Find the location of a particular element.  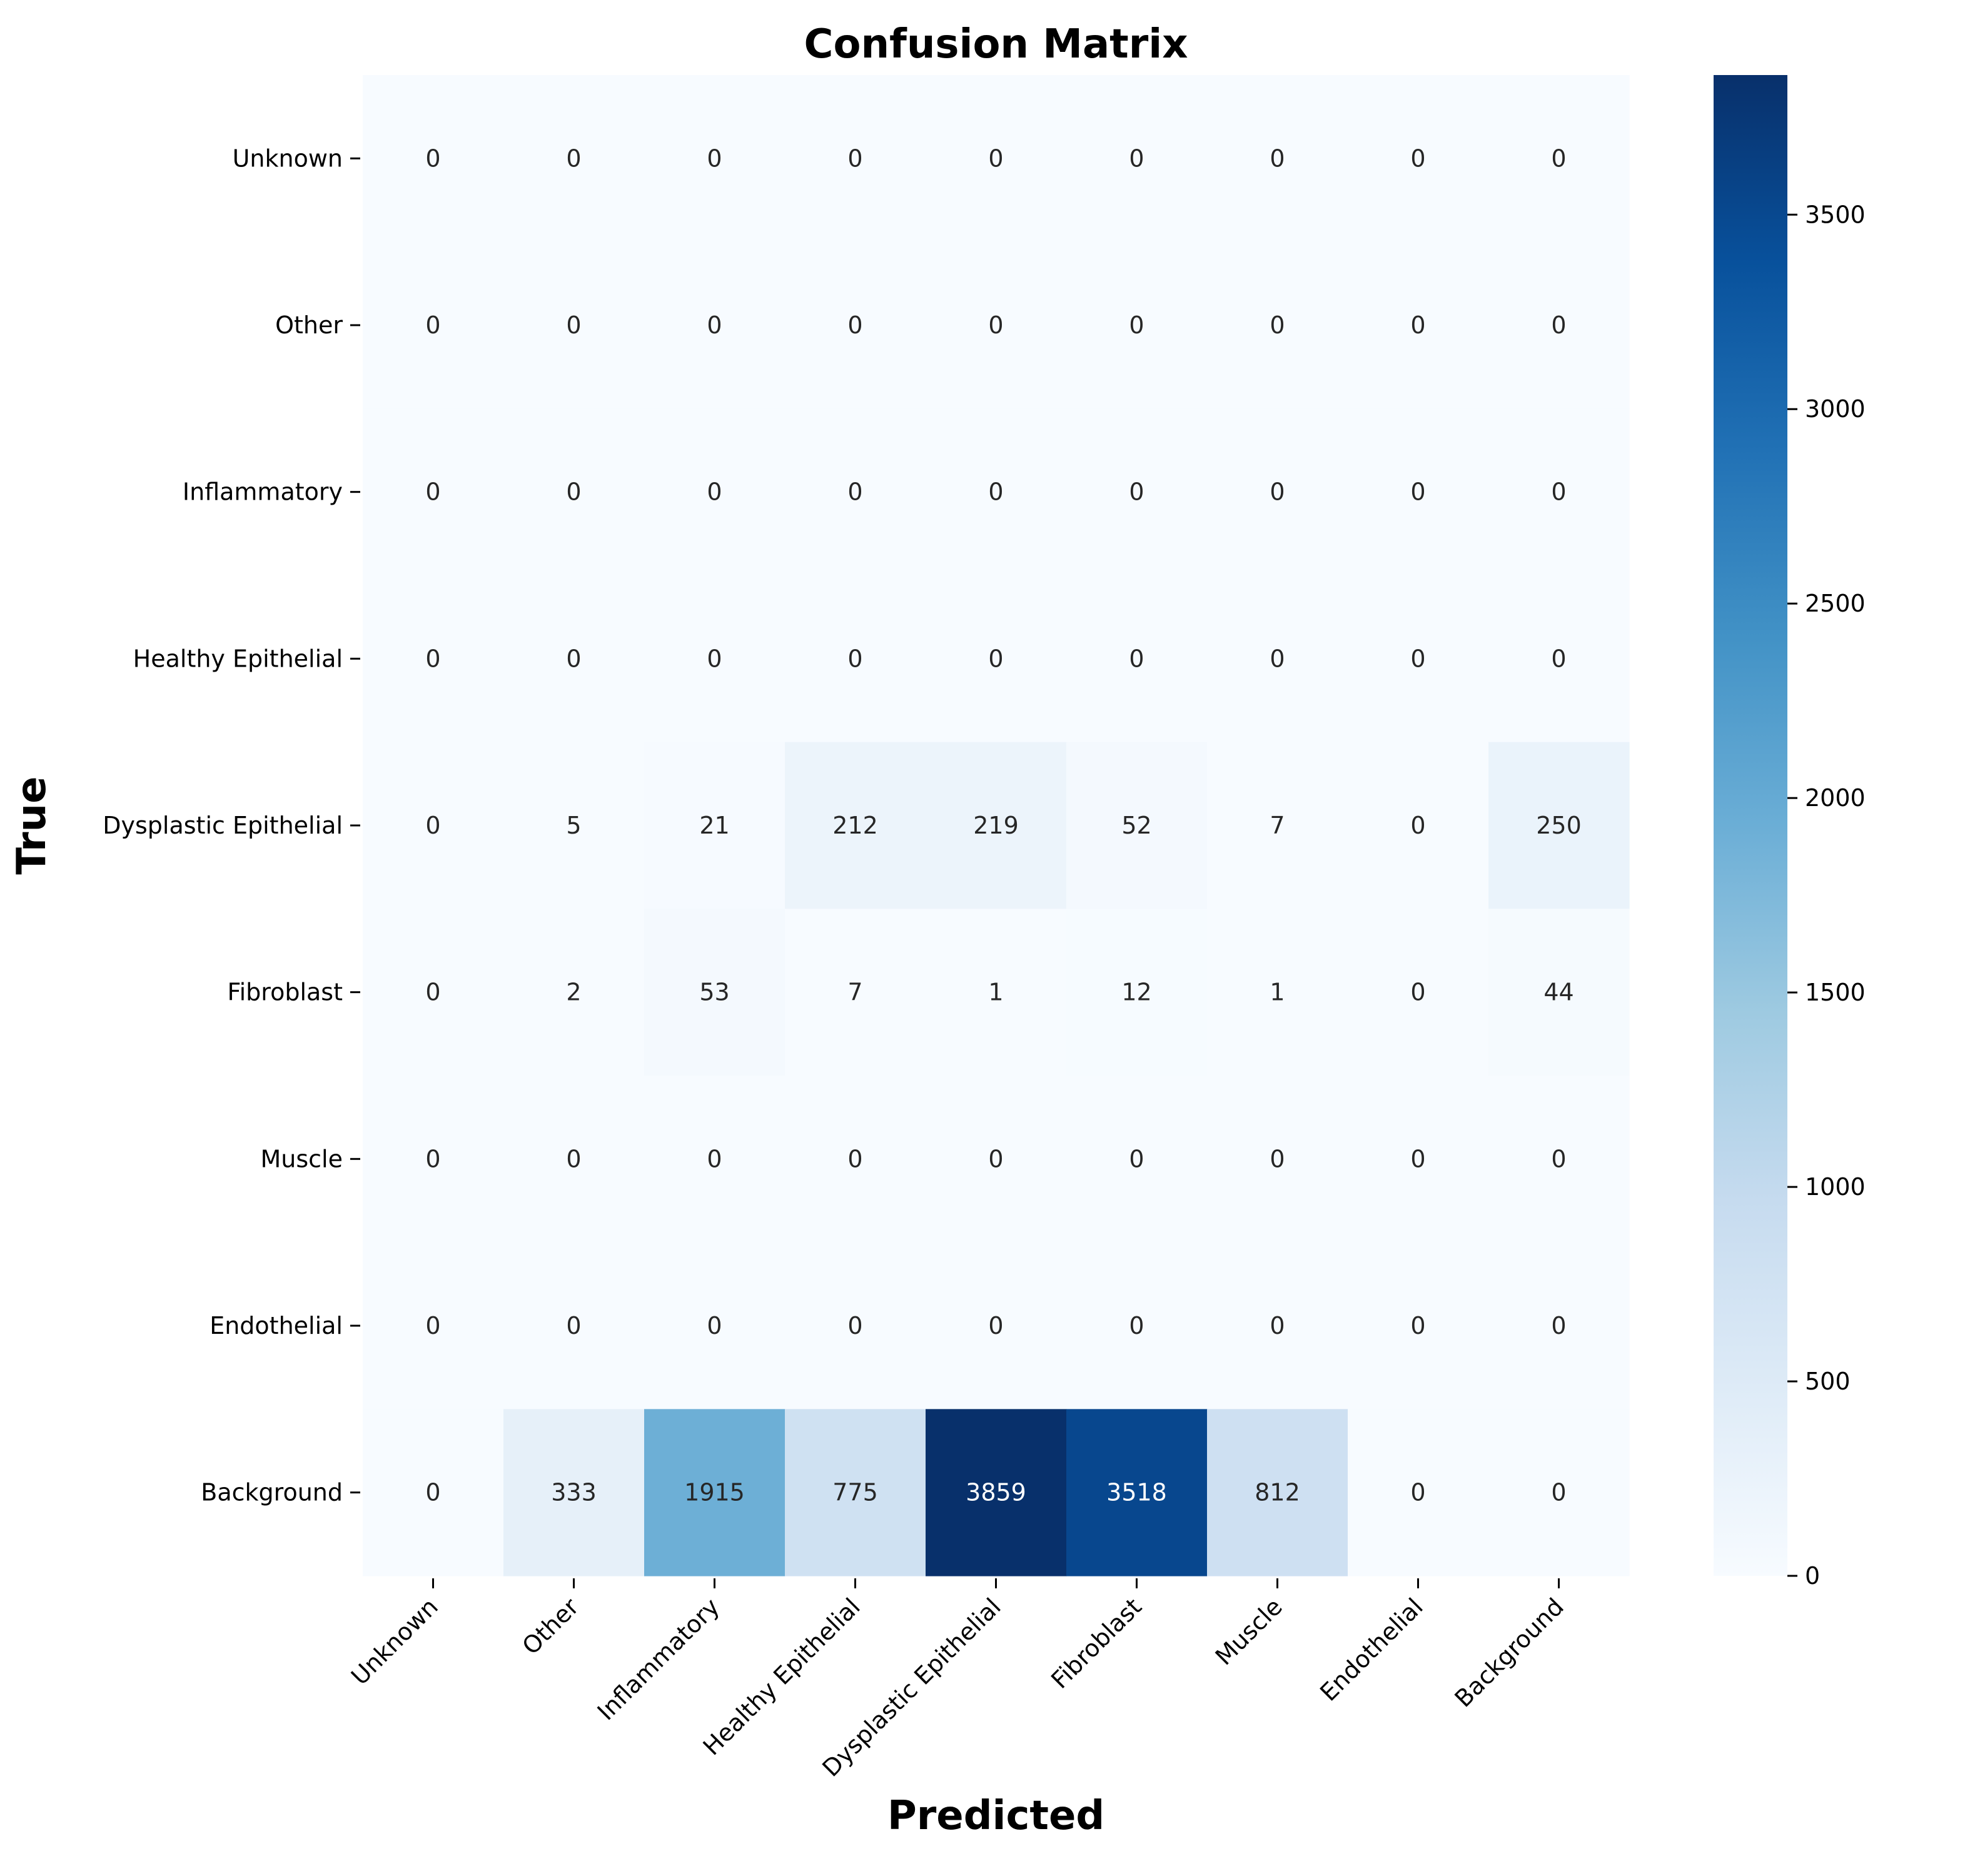

cell-value-label: 2 is located at coordinates (573, 992).